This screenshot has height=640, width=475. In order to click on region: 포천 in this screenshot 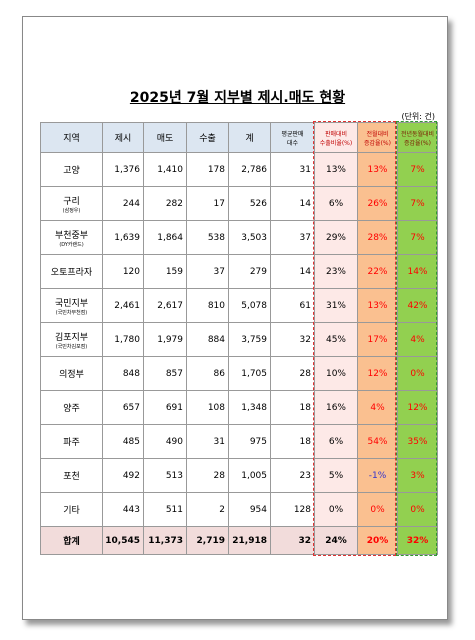, I will do `click(71, 477)`.